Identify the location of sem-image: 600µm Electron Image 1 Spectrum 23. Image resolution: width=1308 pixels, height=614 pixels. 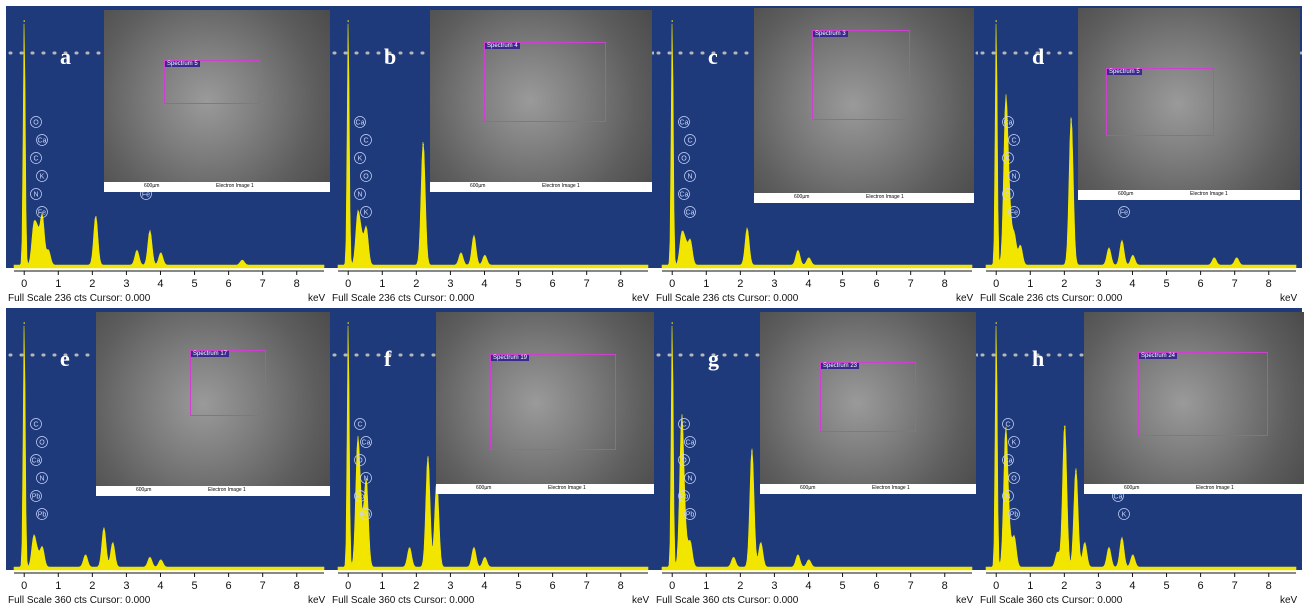
(868, 403).